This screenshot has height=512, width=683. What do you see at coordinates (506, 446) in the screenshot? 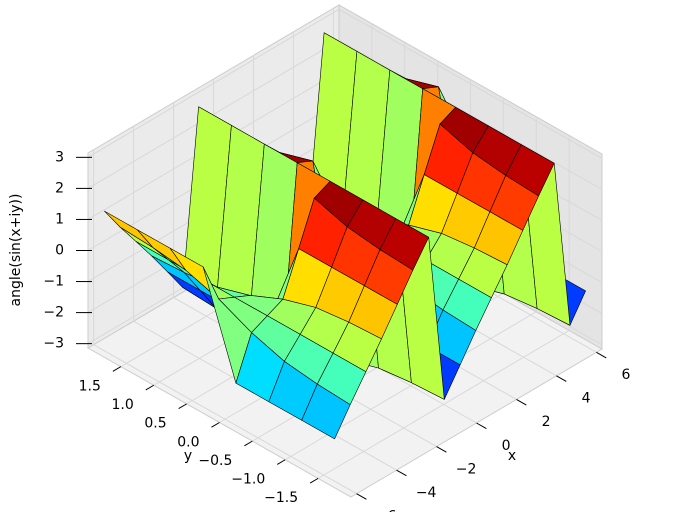
I see `x-tick-label: 0` at bounding box center [506, 446].